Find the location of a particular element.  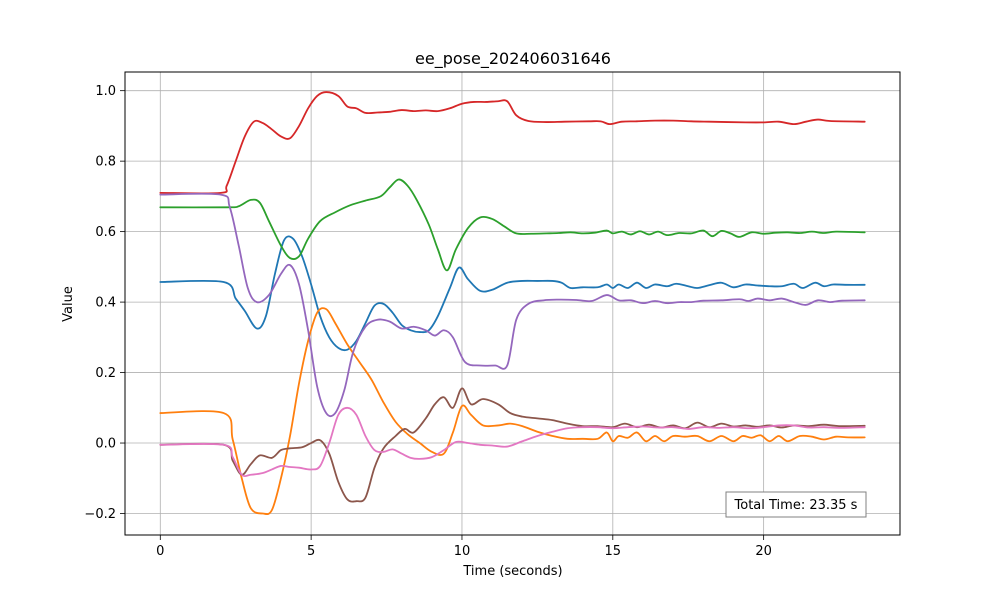

annotation-text: Total Time: 23.35 s is located at coordinates (796, 505).